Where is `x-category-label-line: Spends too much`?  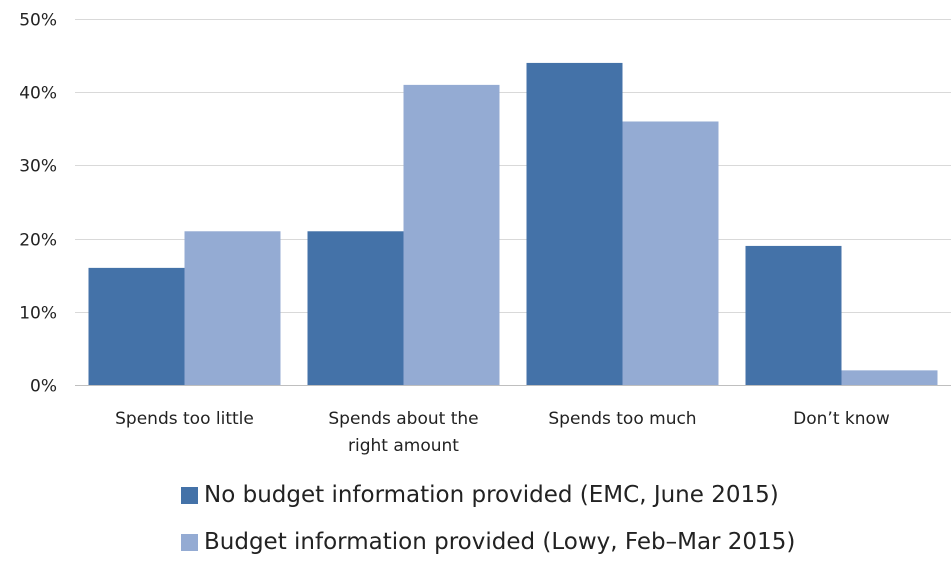
x-category-label-line: Spends too much is located at coordinates (622, 419).